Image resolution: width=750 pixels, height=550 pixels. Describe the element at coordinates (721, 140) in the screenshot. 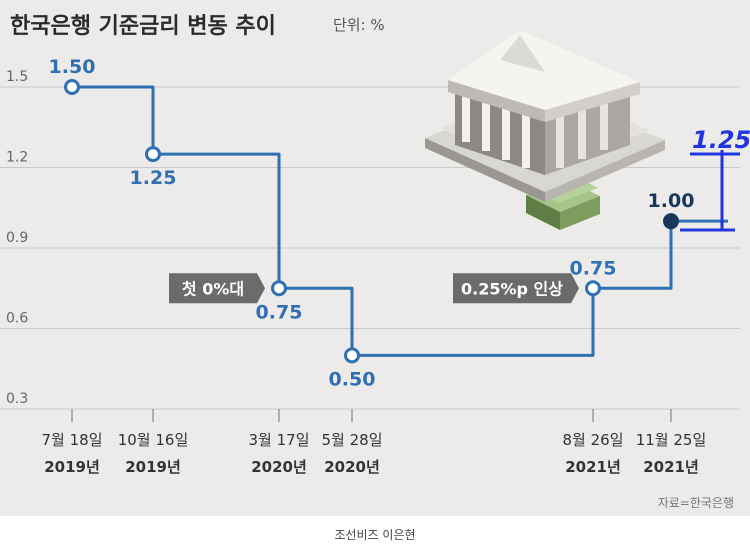

I see `handwritten-value: 1.25` at that location.